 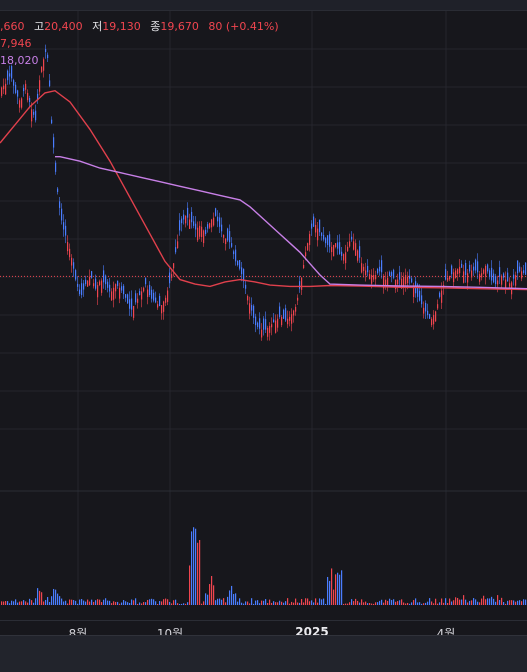 What do you see at coordinates (19, 60) in the screenshot?
I see `ma-long-value: 18,020` at bounding box center [19, 60].